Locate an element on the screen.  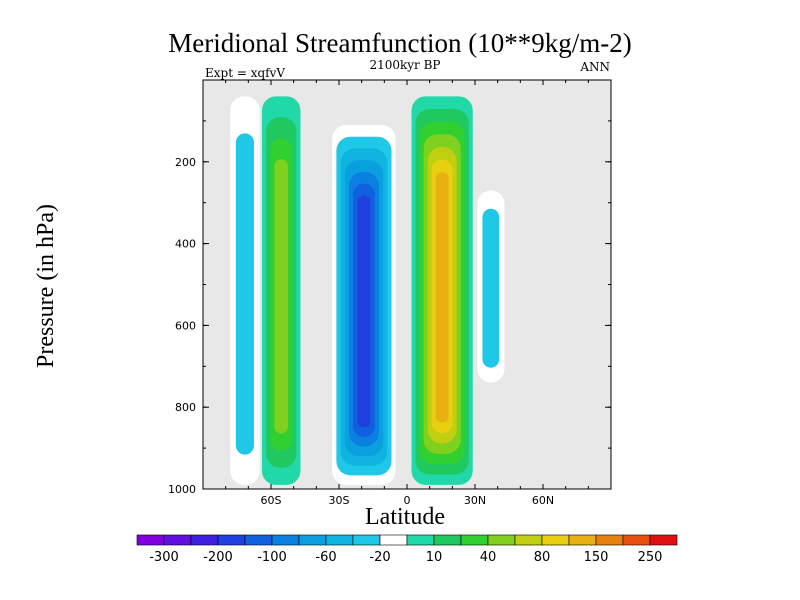
chart-subtitle: 2100kyr BP is located at coordinates (405, 65).